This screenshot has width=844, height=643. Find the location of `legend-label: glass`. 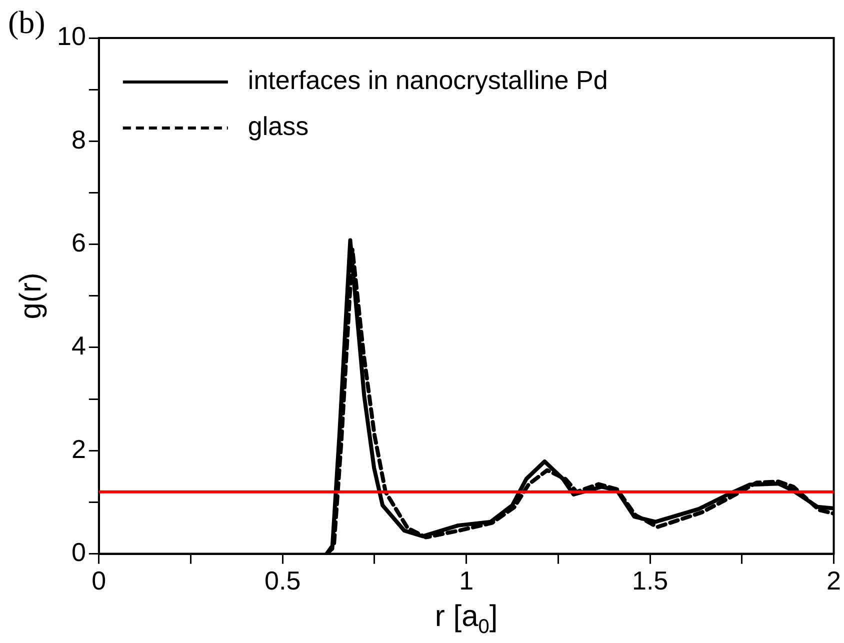

legend-label: glass is located at coordinates (278, 126).